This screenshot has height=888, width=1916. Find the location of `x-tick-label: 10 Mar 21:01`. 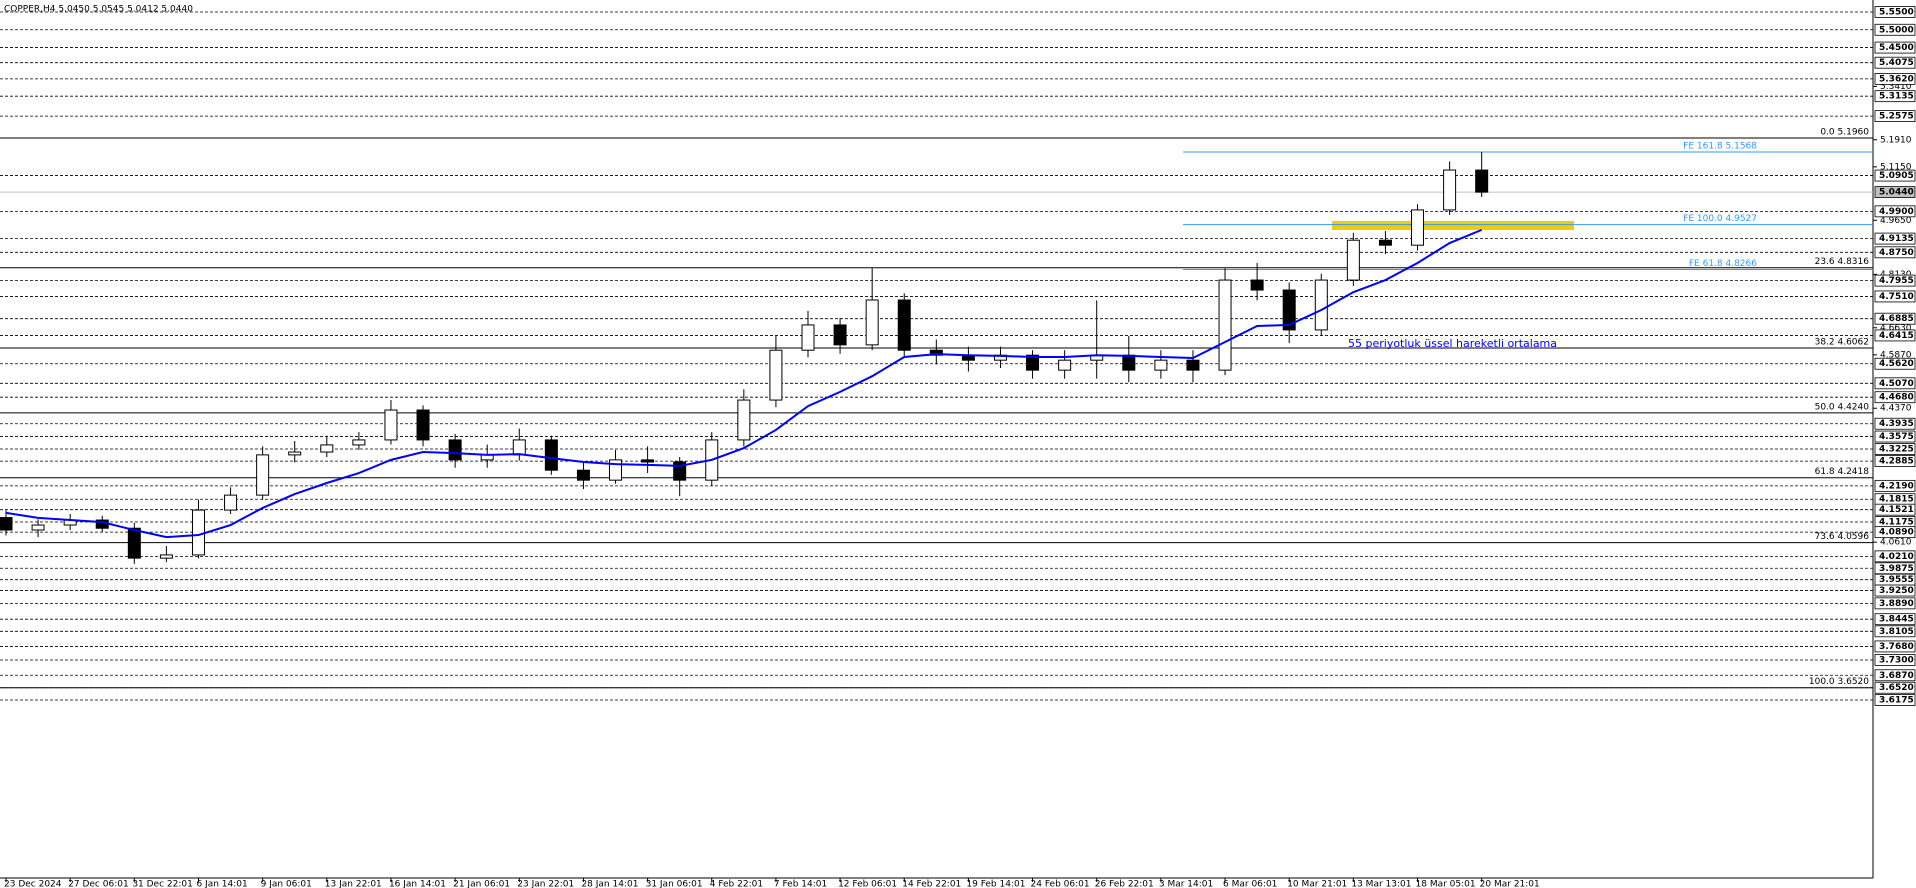

x-tick-label: 10 Mar 21:01 is located at coordinates (1317, 884).